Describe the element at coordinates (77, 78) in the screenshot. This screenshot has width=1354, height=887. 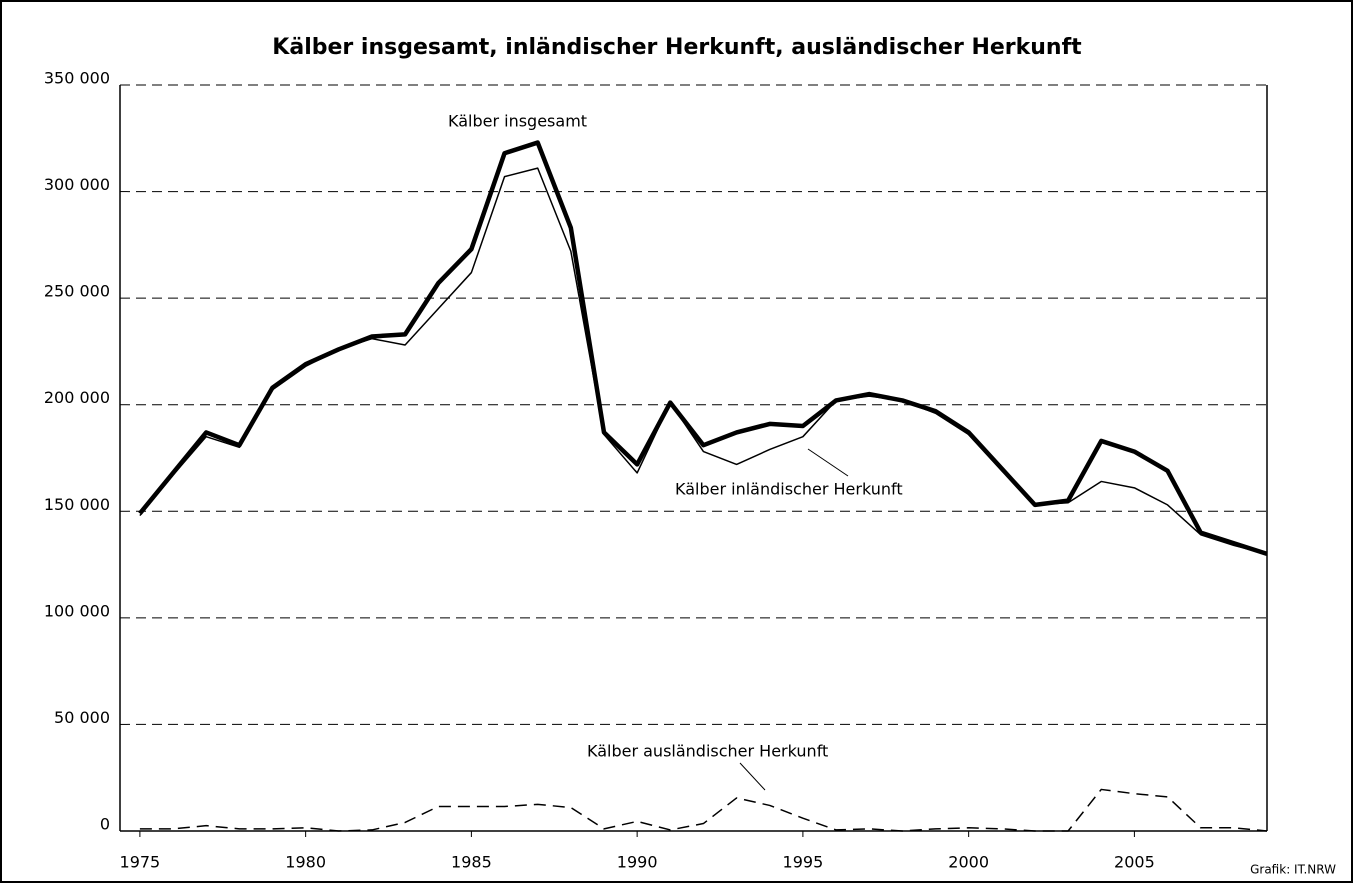
I see `y-tick-label: 350 000` at that location.